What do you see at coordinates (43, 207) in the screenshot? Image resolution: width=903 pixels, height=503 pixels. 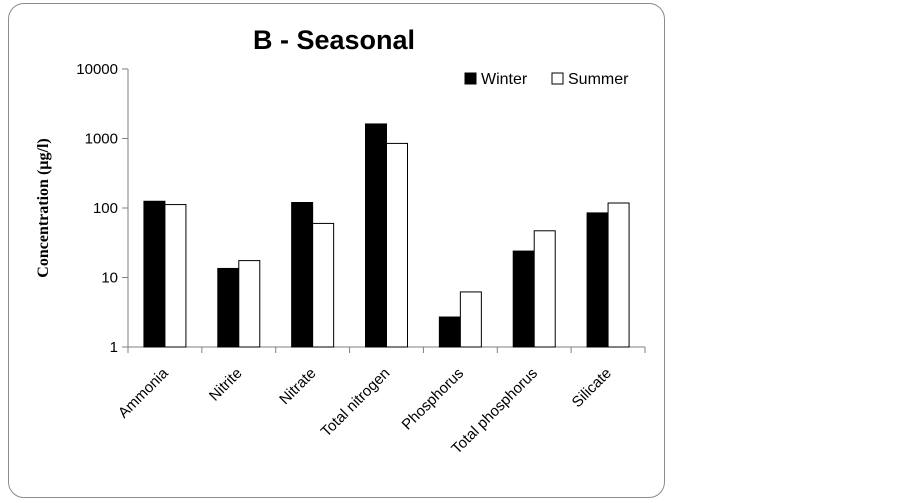 I see `y-axis-label: Concentration (µg/l)` at bounding box center [43, 207].